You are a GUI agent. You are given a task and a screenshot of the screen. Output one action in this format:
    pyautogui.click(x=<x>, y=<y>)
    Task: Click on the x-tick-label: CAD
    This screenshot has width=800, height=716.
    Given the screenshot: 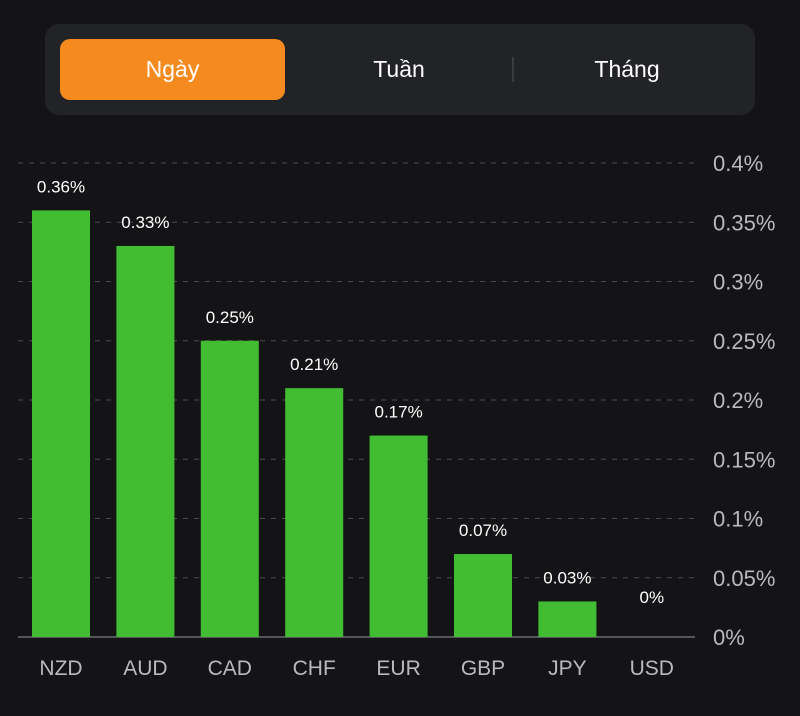 What is the action you would take?
    pyautogui.click(x=230, y=668)
    